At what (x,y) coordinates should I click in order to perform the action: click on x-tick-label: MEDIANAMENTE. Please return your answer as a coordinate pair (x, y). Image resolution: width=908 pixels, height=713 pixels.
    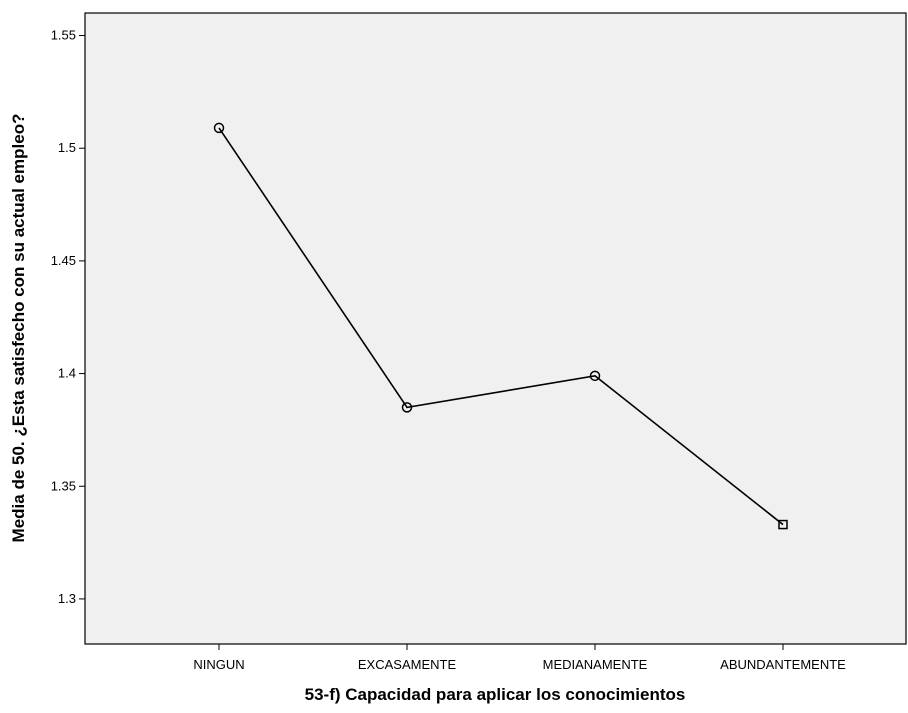
    Looking at the image, I should click on (595, 664).